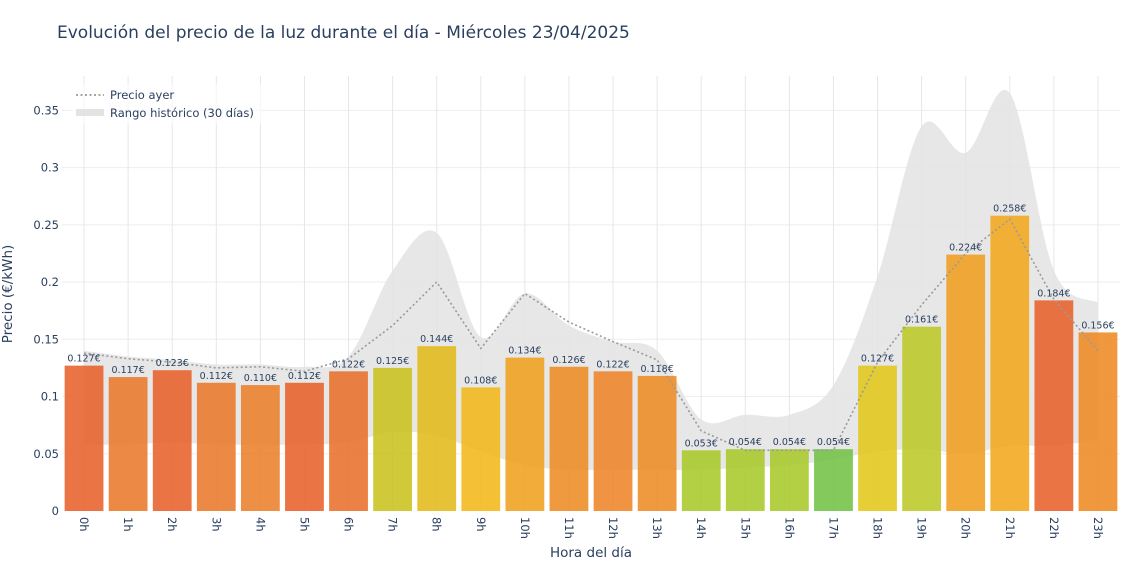 Image resolution: width=1140 pixels, height=574 pixels. Describe the element at coordinates (90, 112) in the screenshot. I see `legend-band-swatch` at that location.